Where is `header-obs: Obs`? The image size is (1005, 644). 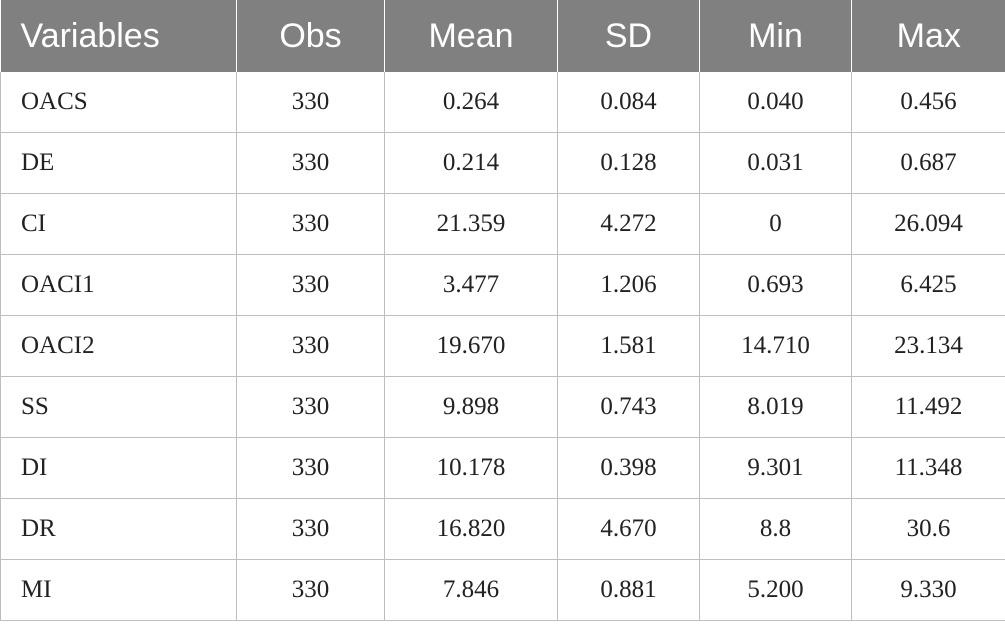
header-obs: Obs is located at coordinates (310, 36).